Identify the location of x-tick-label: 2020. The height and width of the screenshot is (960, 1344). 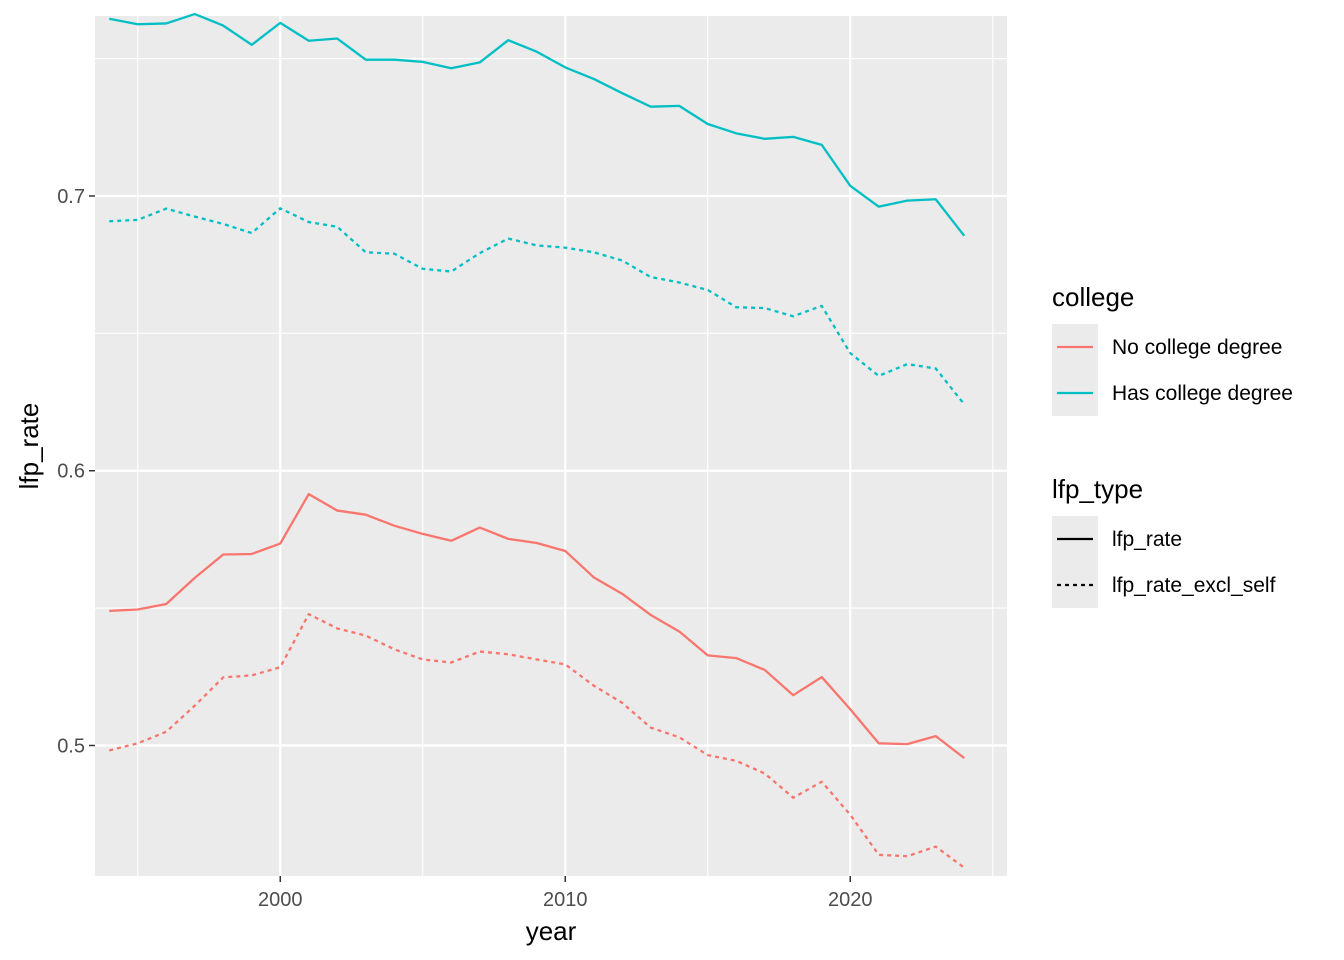
(850, 900).